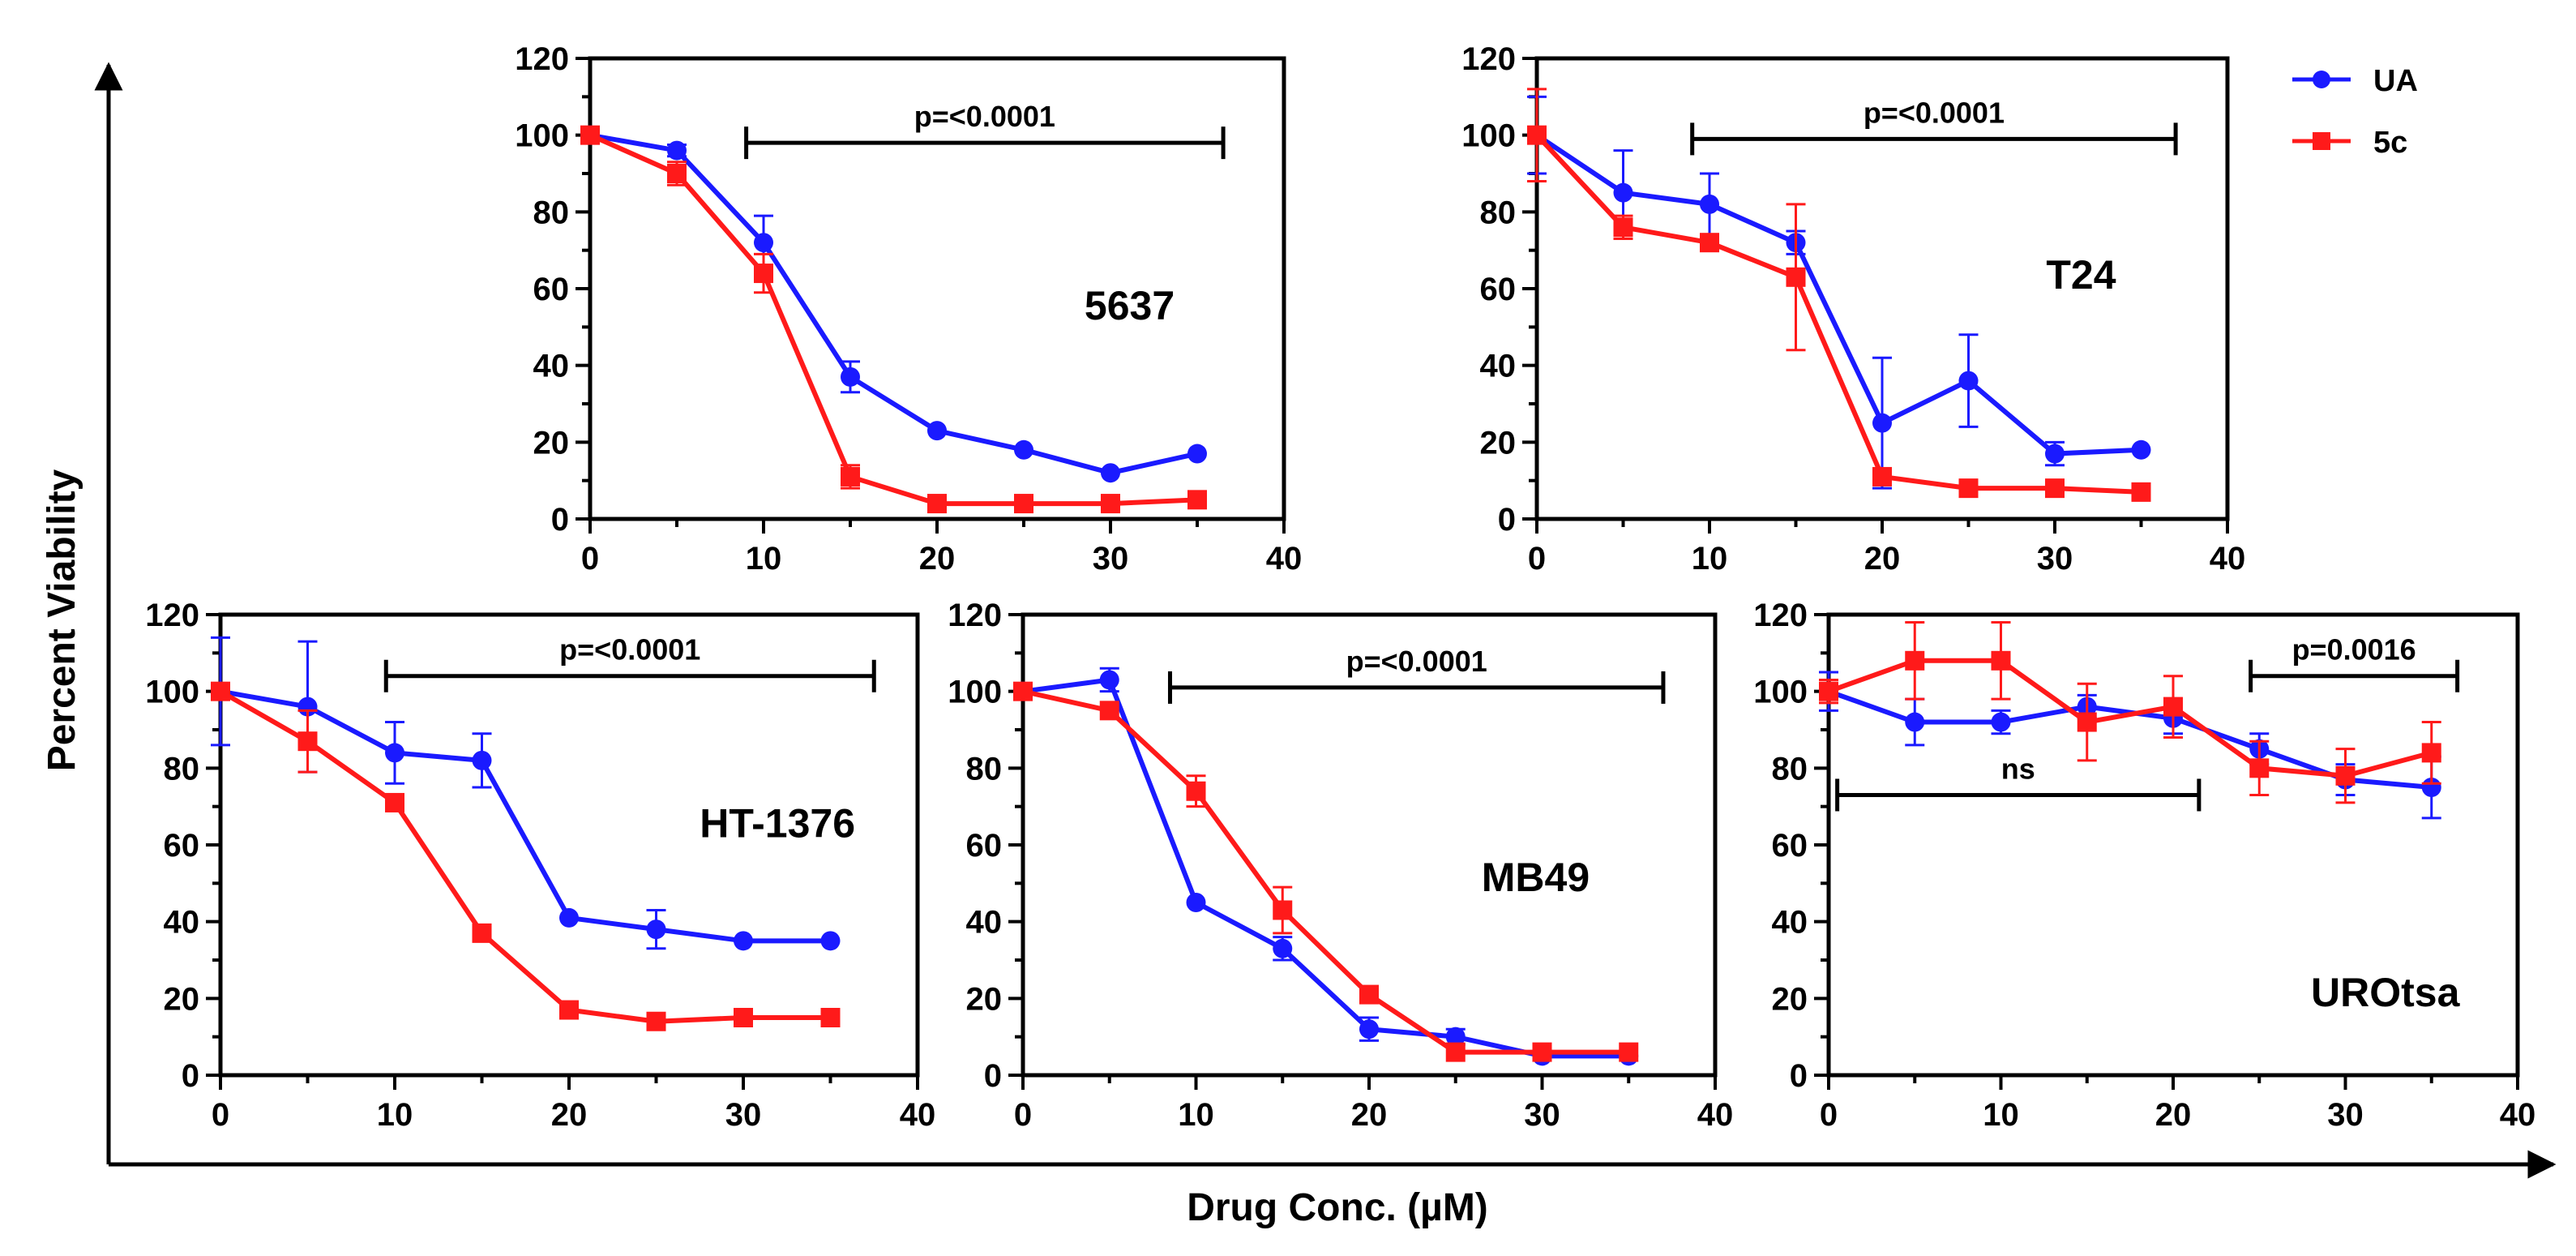 The height and width of the screenshot is (1256, 2576). Describe the element at coordinates (182, 769) in the screenshot. I see `y-tick-label-ht-1376: 80` at that location.